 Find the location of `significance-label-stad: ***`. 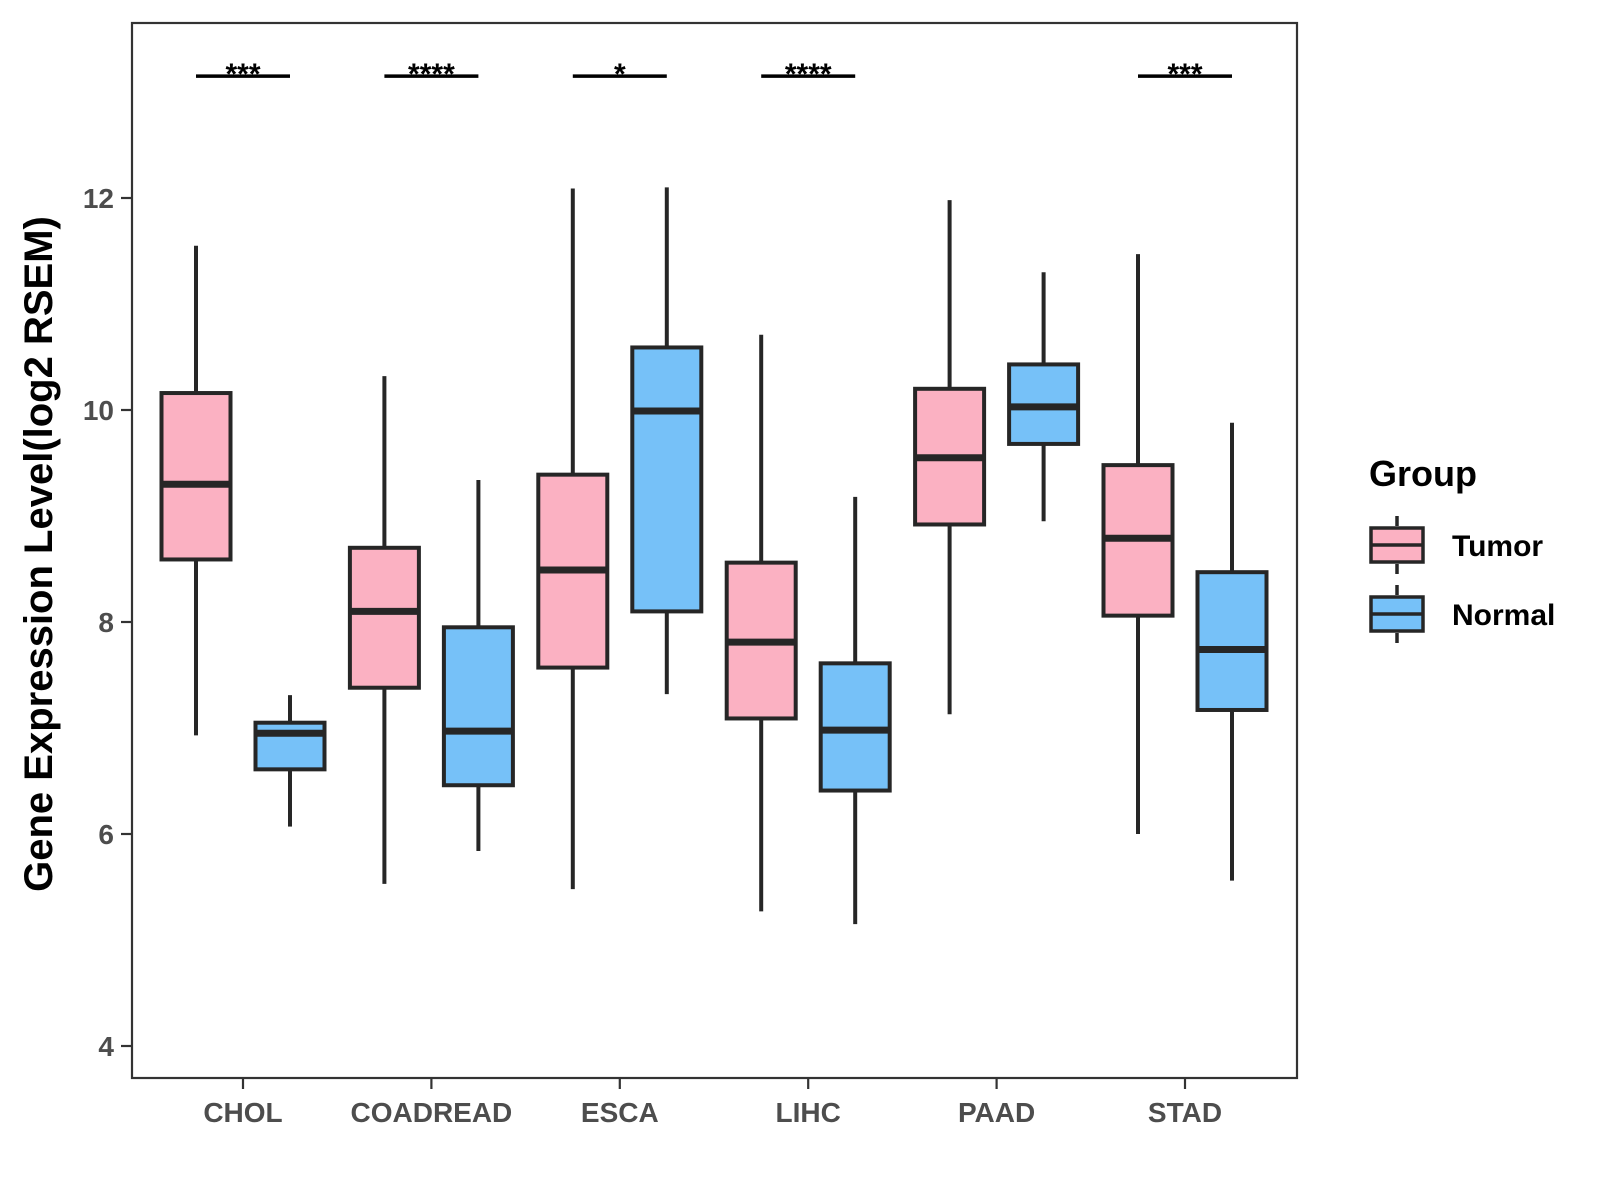

significance-label-stad: *** is located at coordinates (1184, 74).